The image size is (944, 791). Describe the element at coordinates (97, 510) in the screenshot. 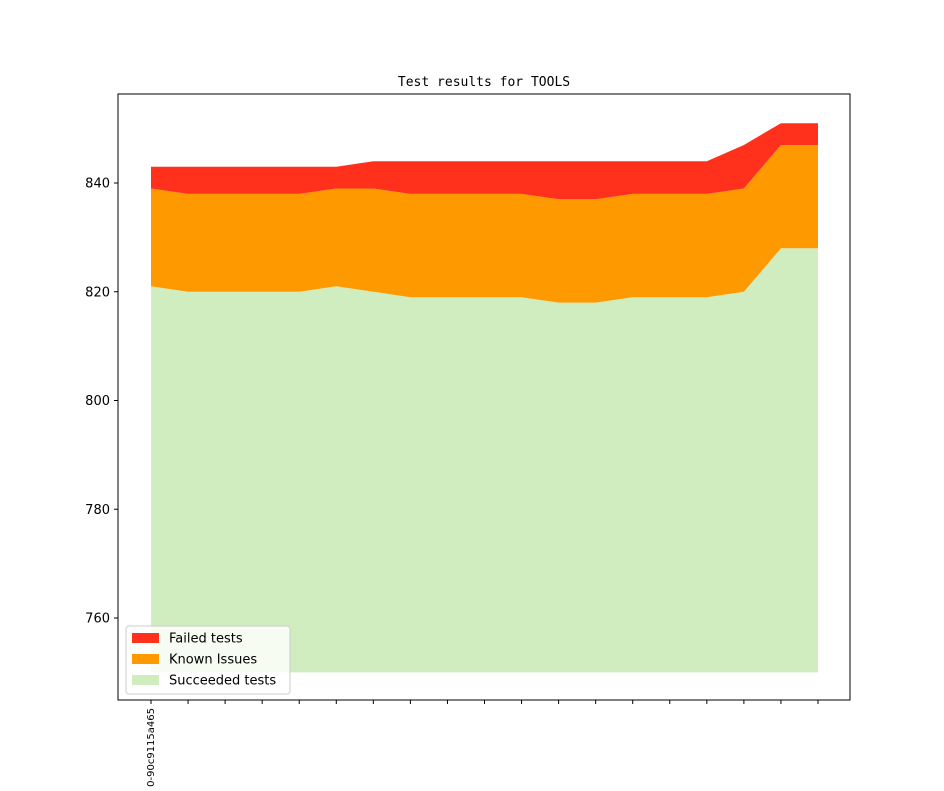

I see `y-tick-label: 780` at that location.